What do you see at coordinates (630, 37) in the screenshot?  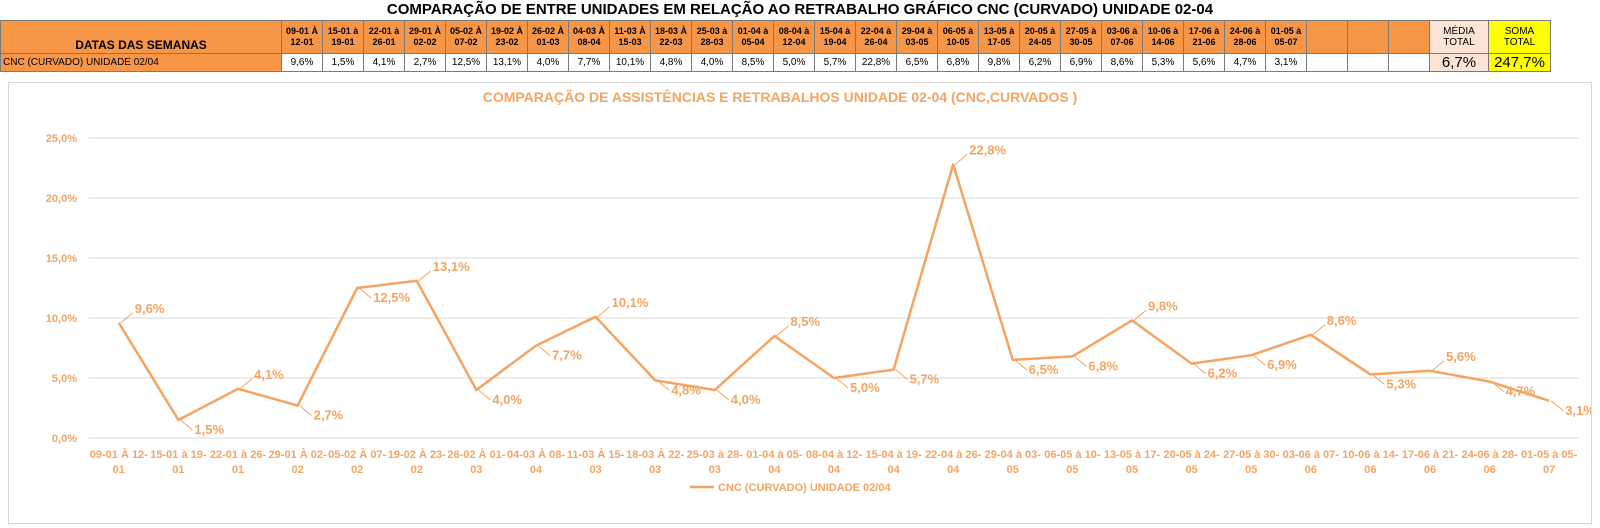 I see `week-header-cell: 11-03 À 15-03` at bounding box center [630, 37].